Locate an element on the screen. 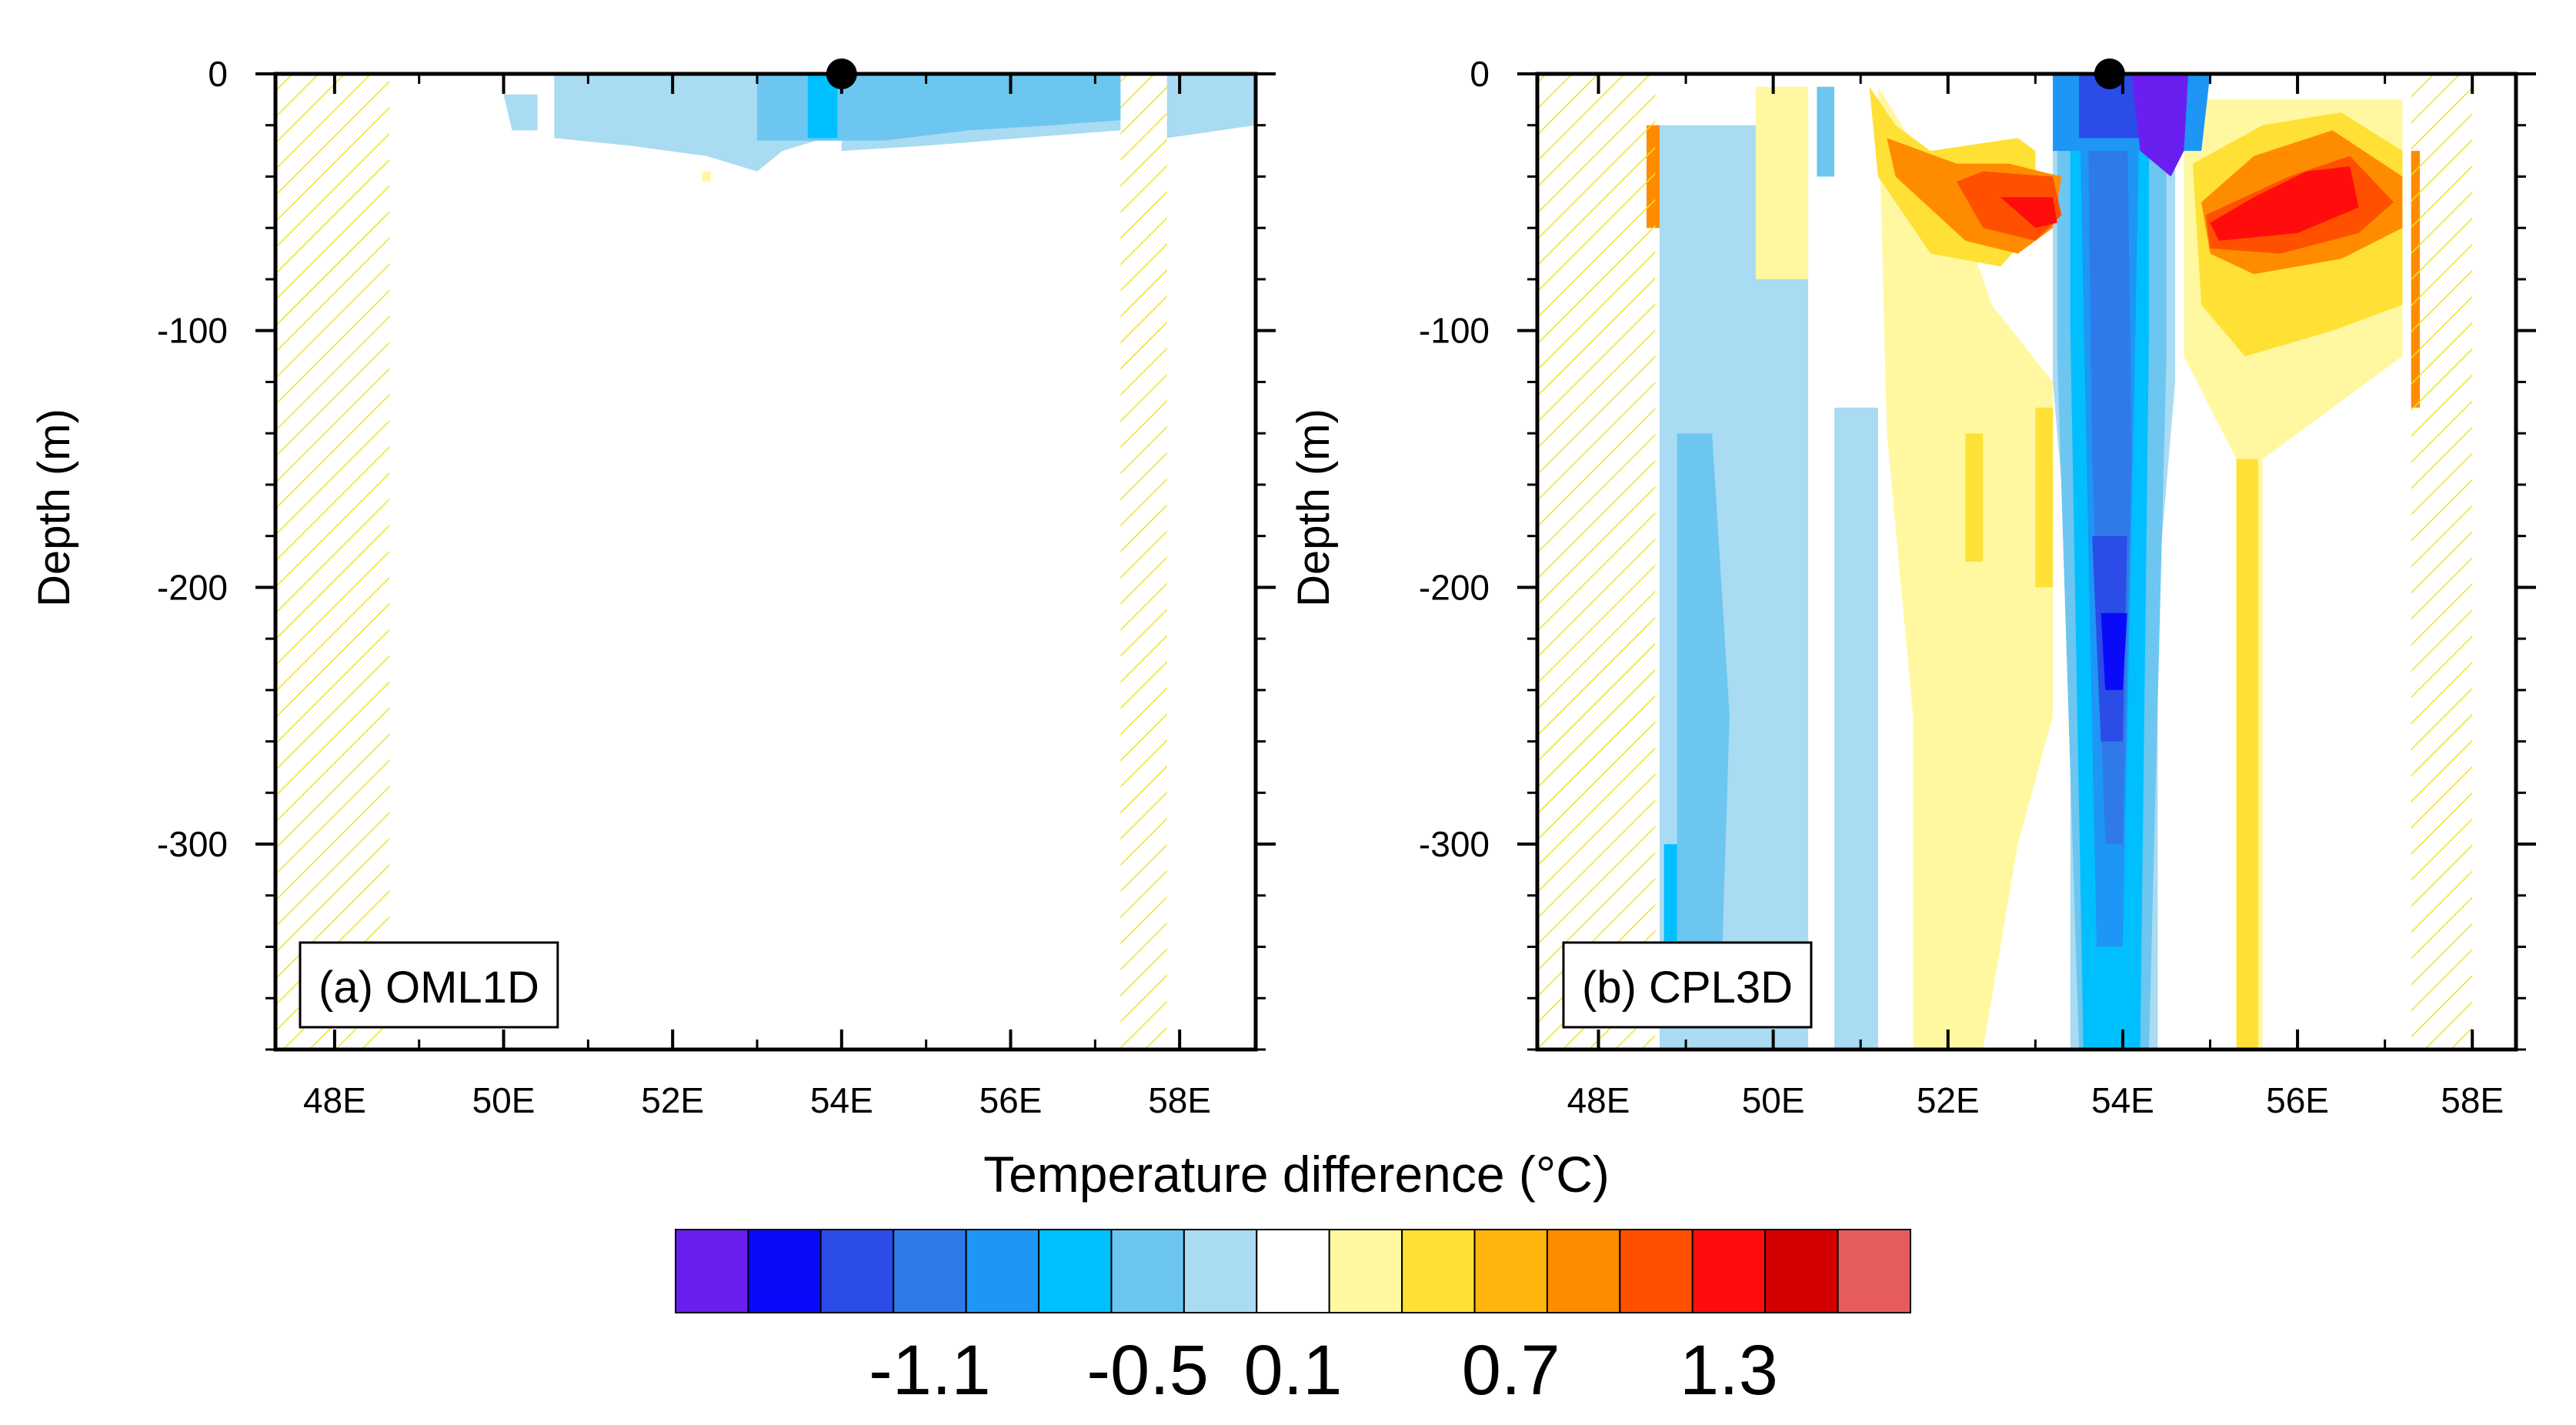 The height and width of the screenshot is (1425, 2576). colorbar-title: Temperature difference (°C) is located at coordinates (1297, 1174).